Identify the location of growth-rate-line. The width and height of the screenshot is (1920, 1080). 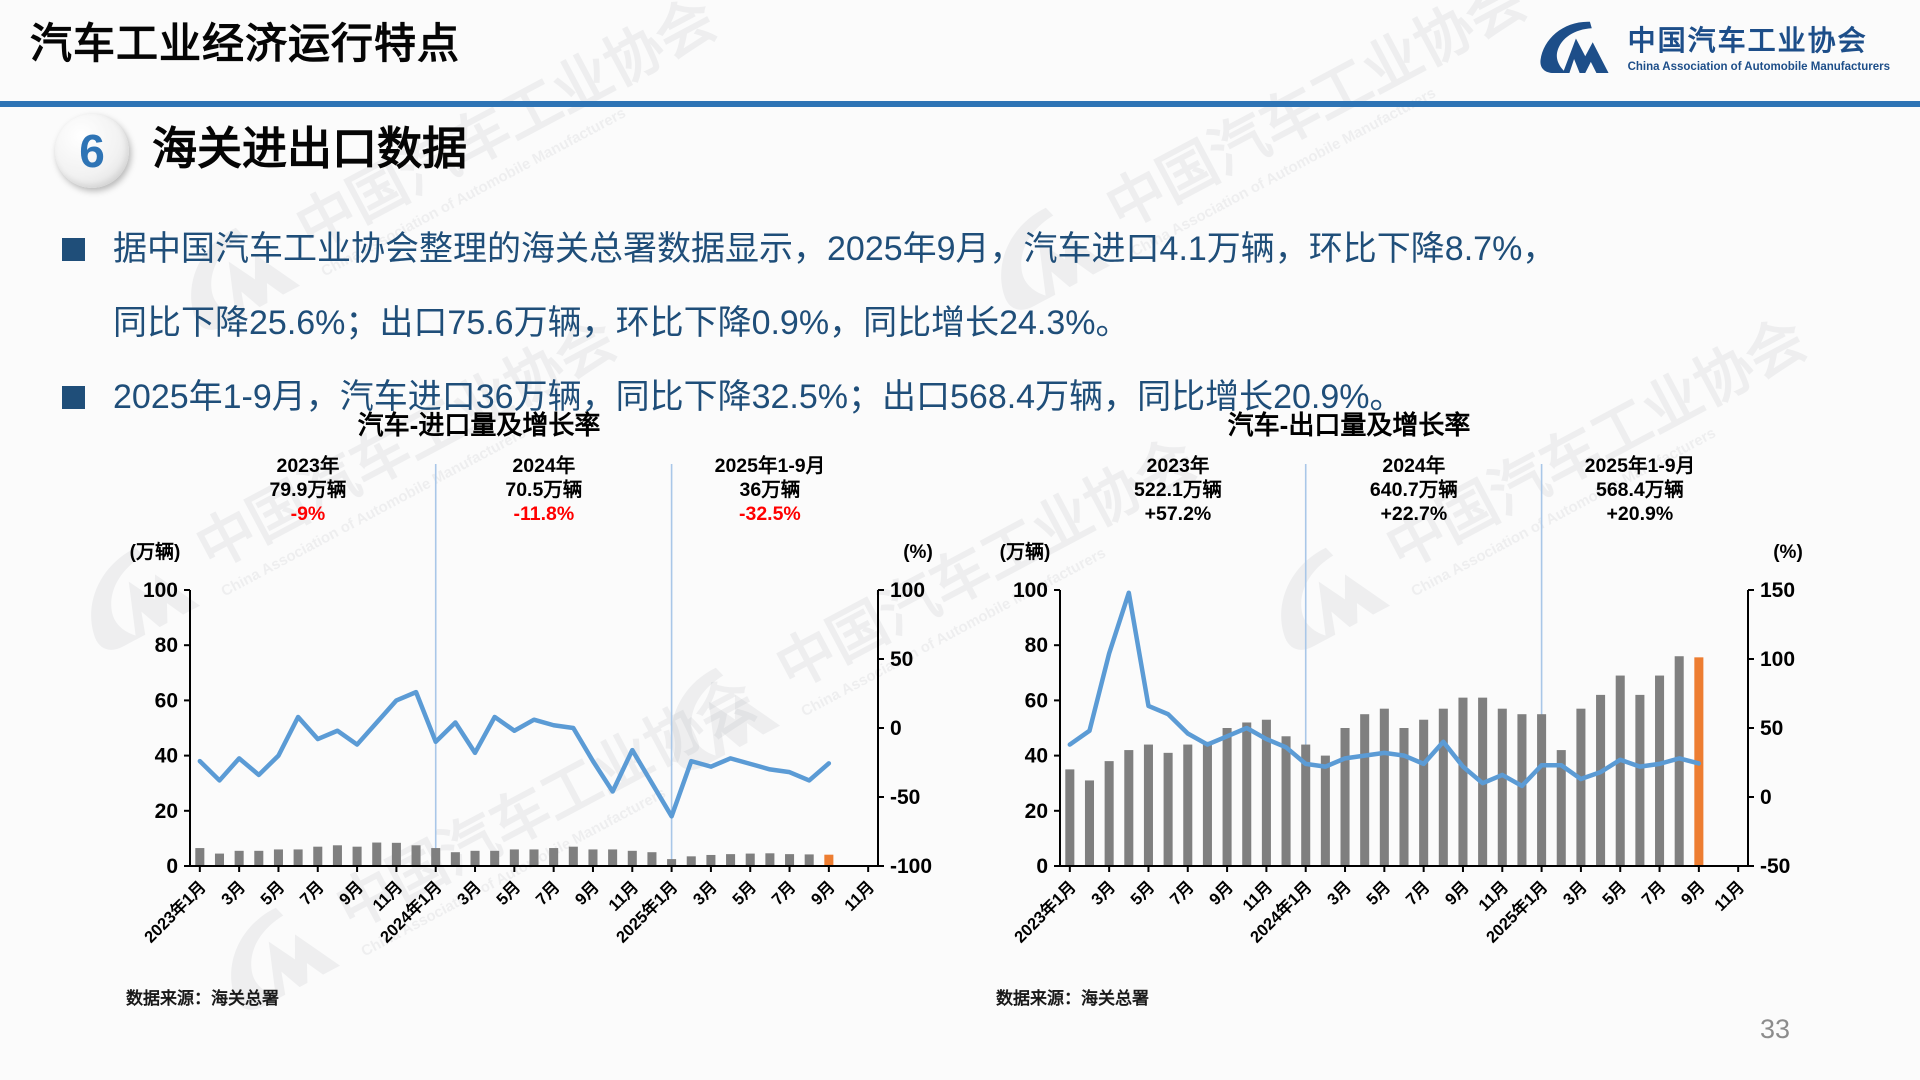
(514, 754).